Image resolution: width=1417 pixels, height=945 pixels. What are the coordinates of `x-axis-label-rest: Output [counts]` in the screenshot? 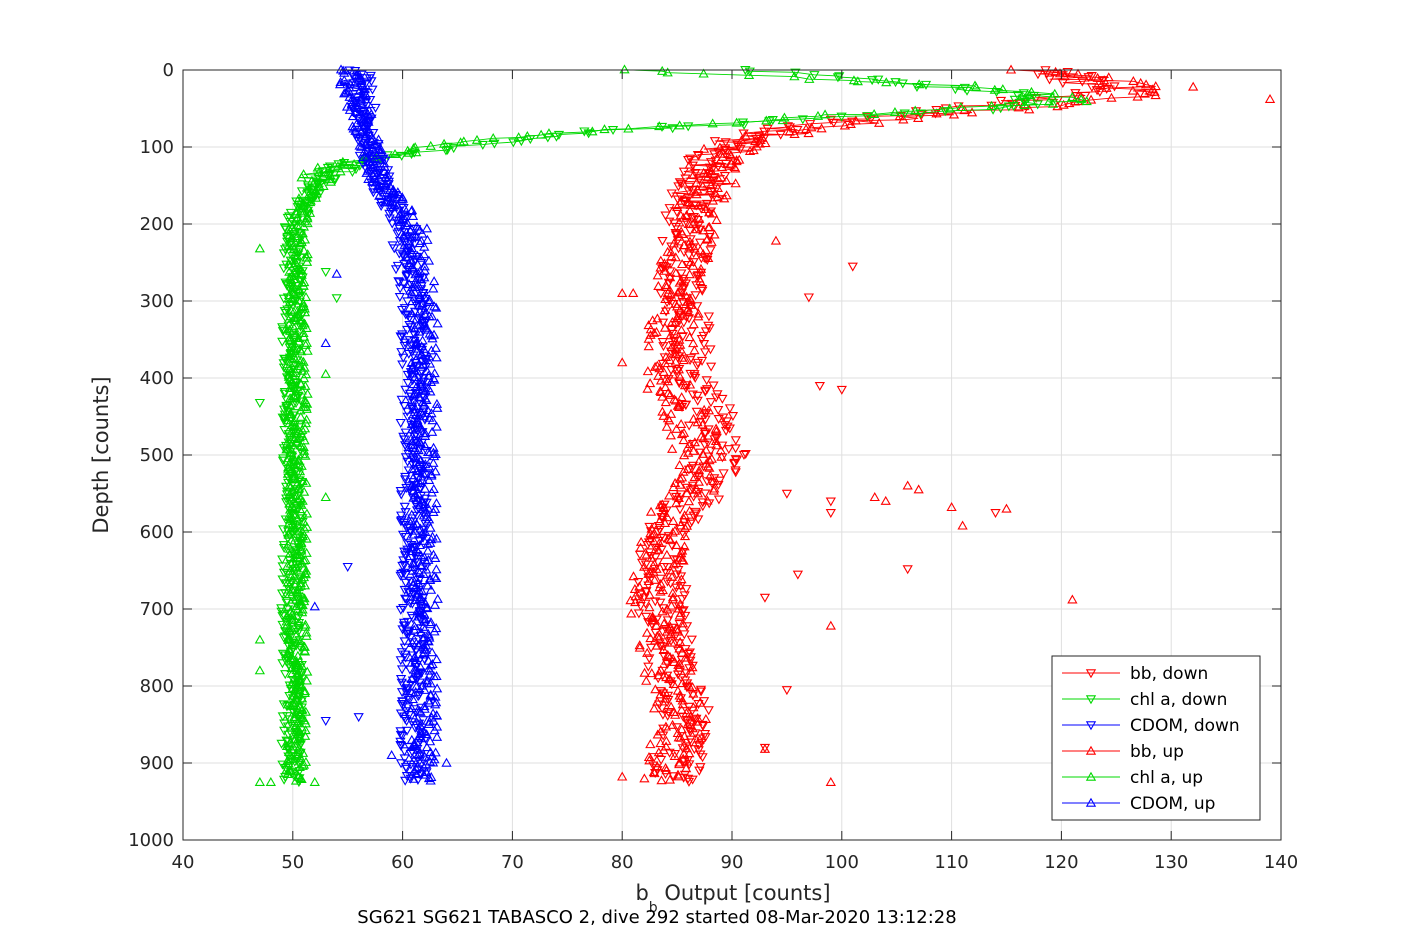 It's located at (744, 893).